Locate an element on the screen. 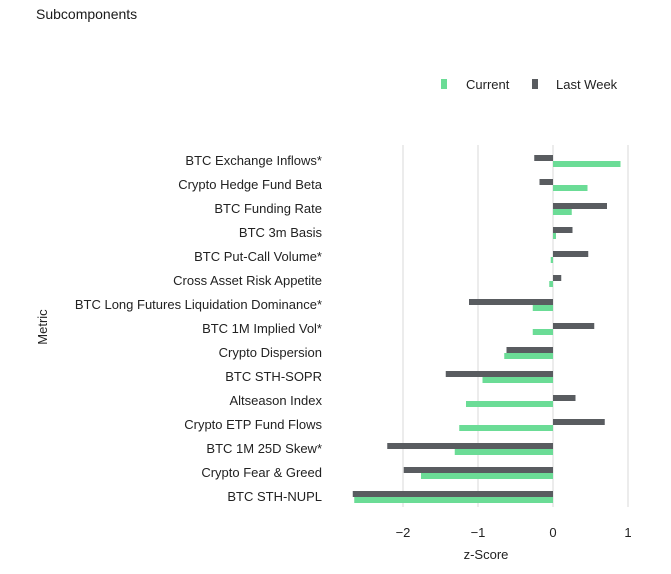  x-tick-label: −2 is located at coordinates (403, 532).